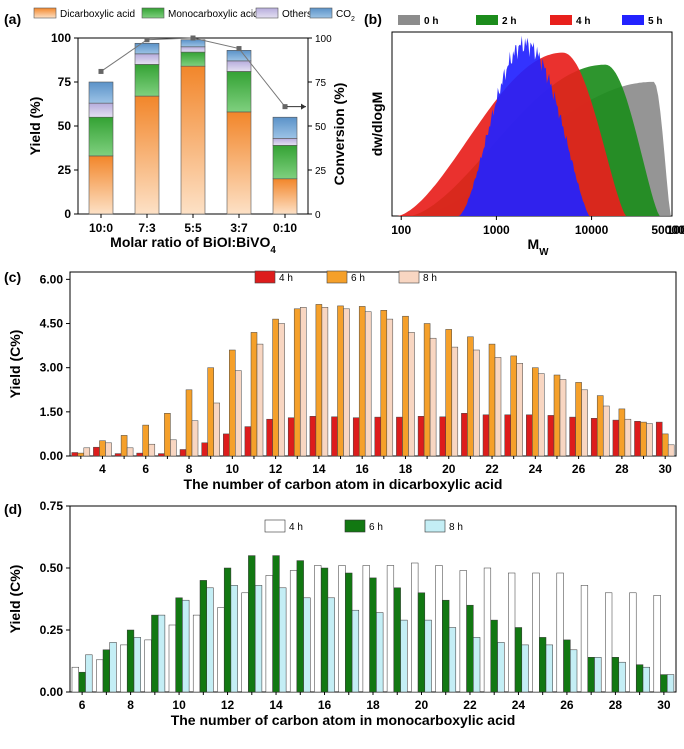  I want to click on x-tick-label-d: 18, so click(373, 705).